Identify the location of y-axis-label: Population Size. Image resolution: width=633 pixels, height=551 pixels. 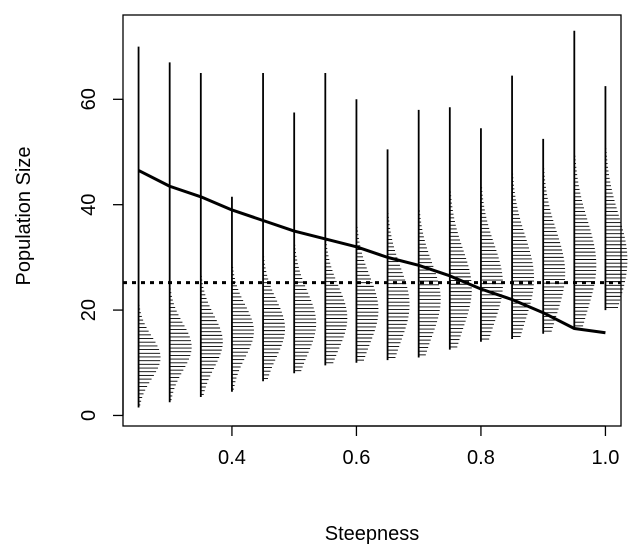
(24, 216).